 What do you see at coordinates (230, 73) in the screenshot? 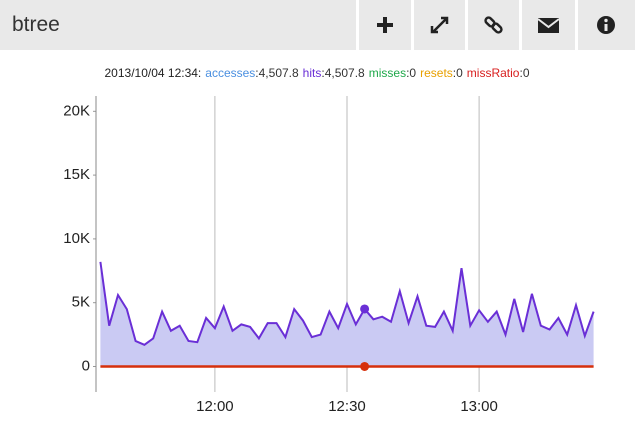
I see `readout-name: accesses` at bounding box center [230, 73].